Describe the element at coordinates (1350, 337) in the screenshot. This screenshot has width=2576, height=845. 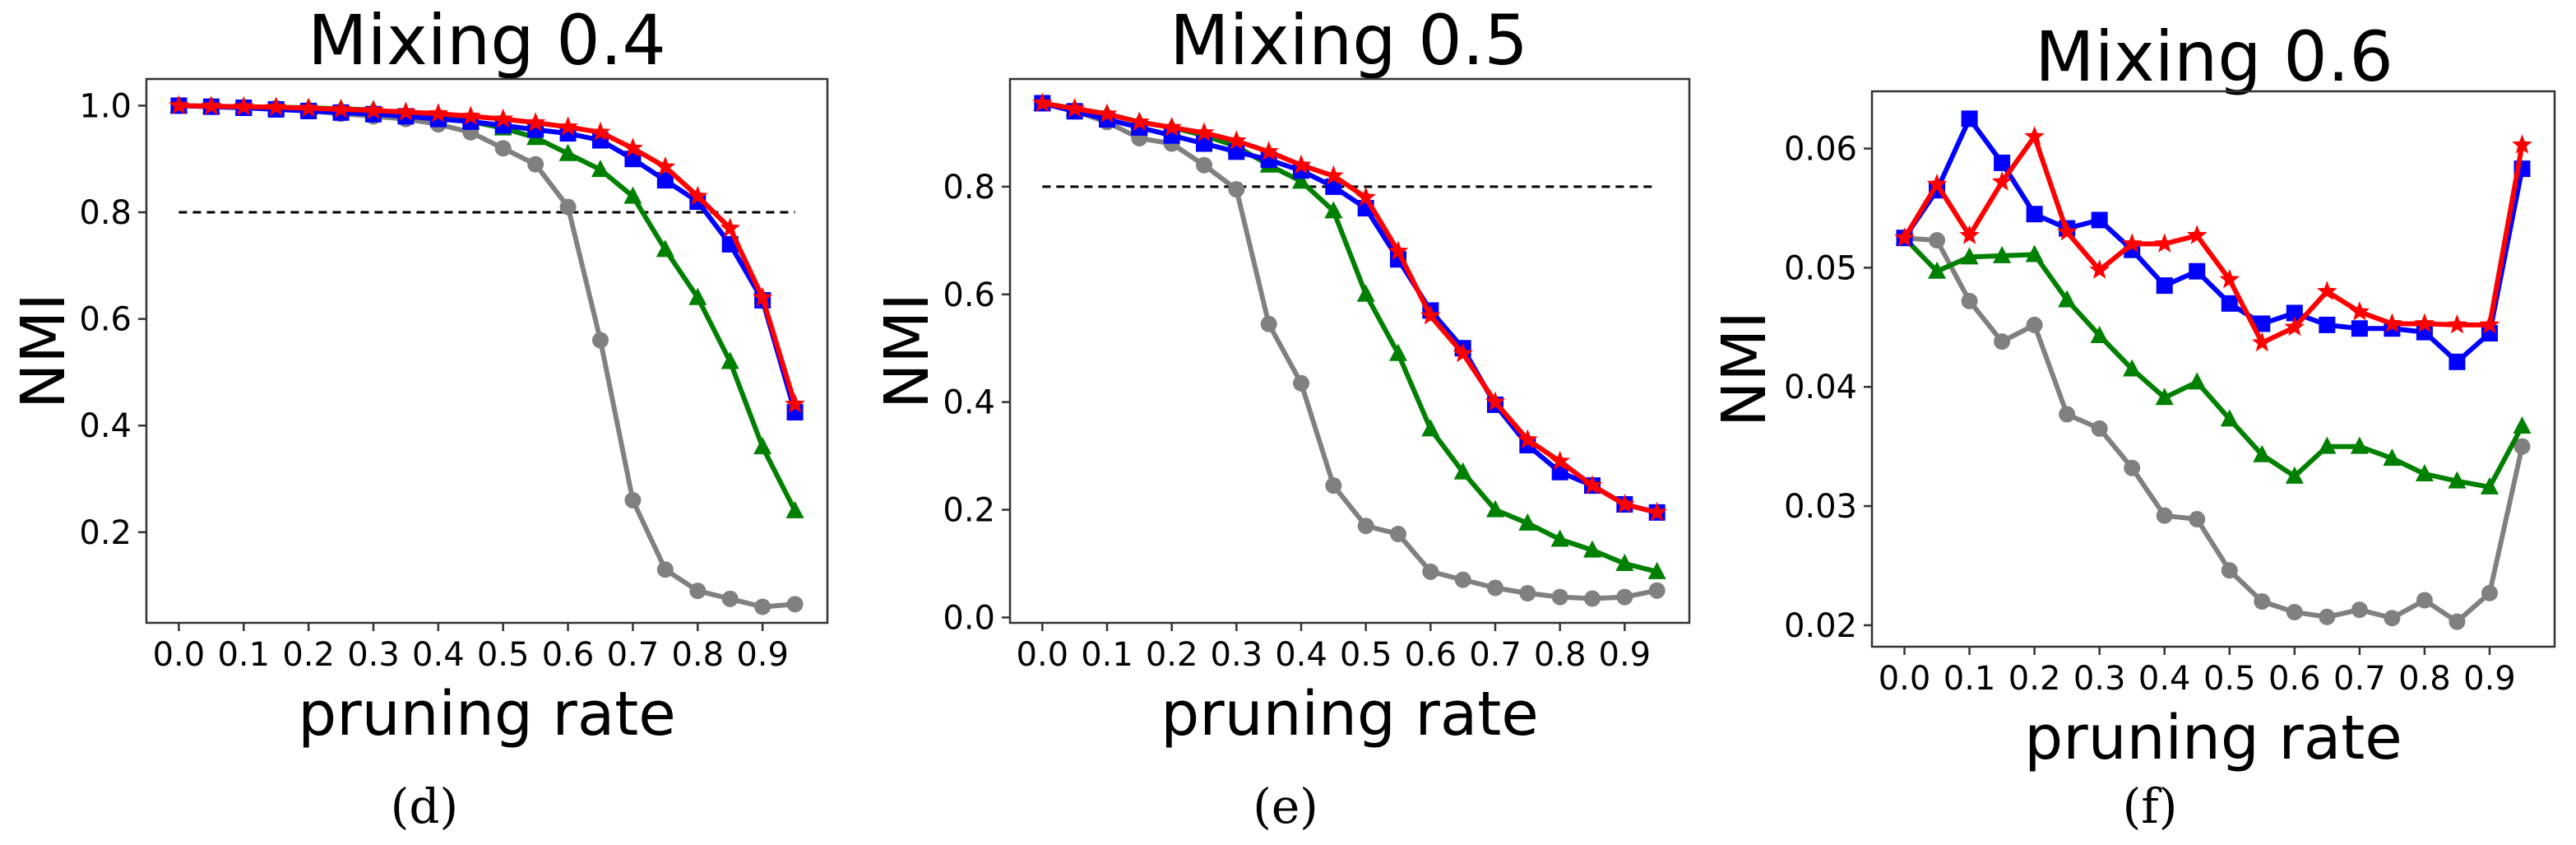
I see `series-line-green-triangle` at that location.